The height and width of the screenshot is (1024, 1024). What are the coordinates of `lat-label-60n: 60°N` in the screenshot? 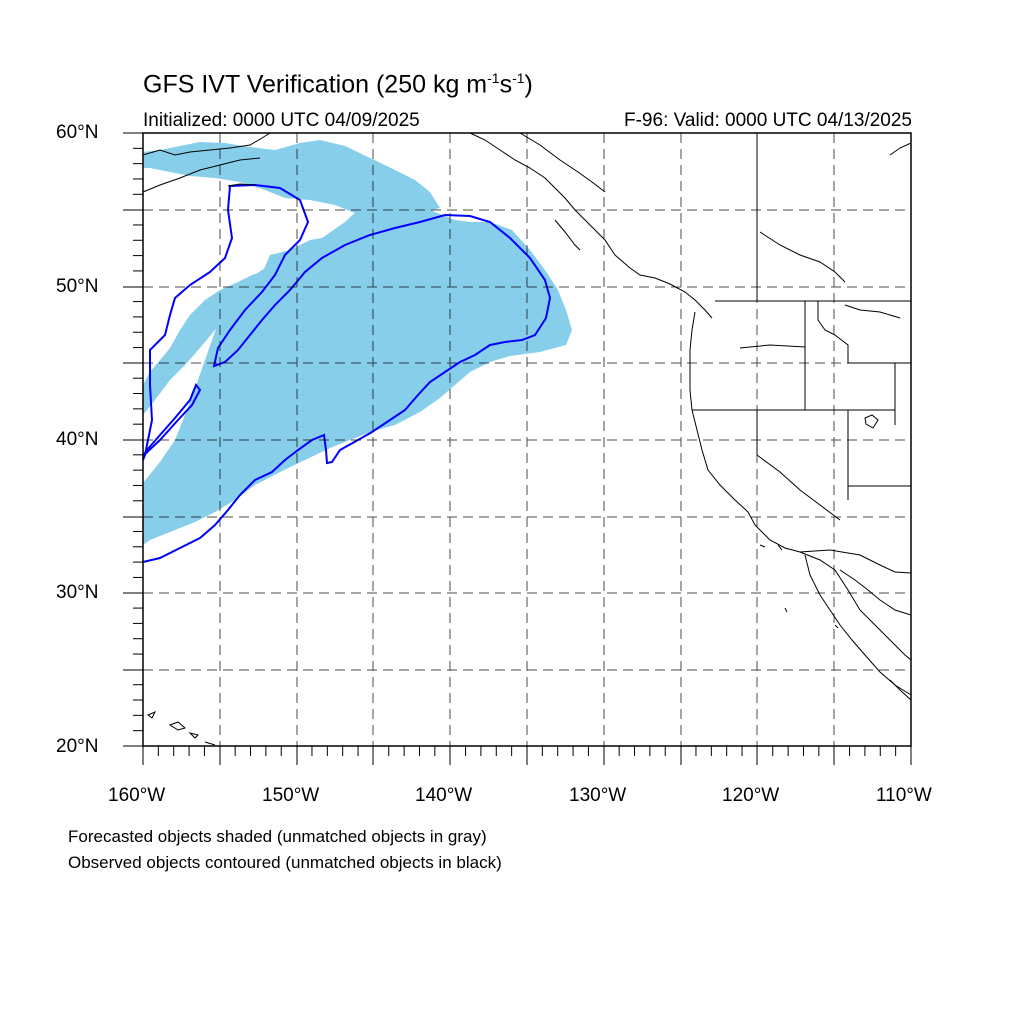 It's located at (77, 132).